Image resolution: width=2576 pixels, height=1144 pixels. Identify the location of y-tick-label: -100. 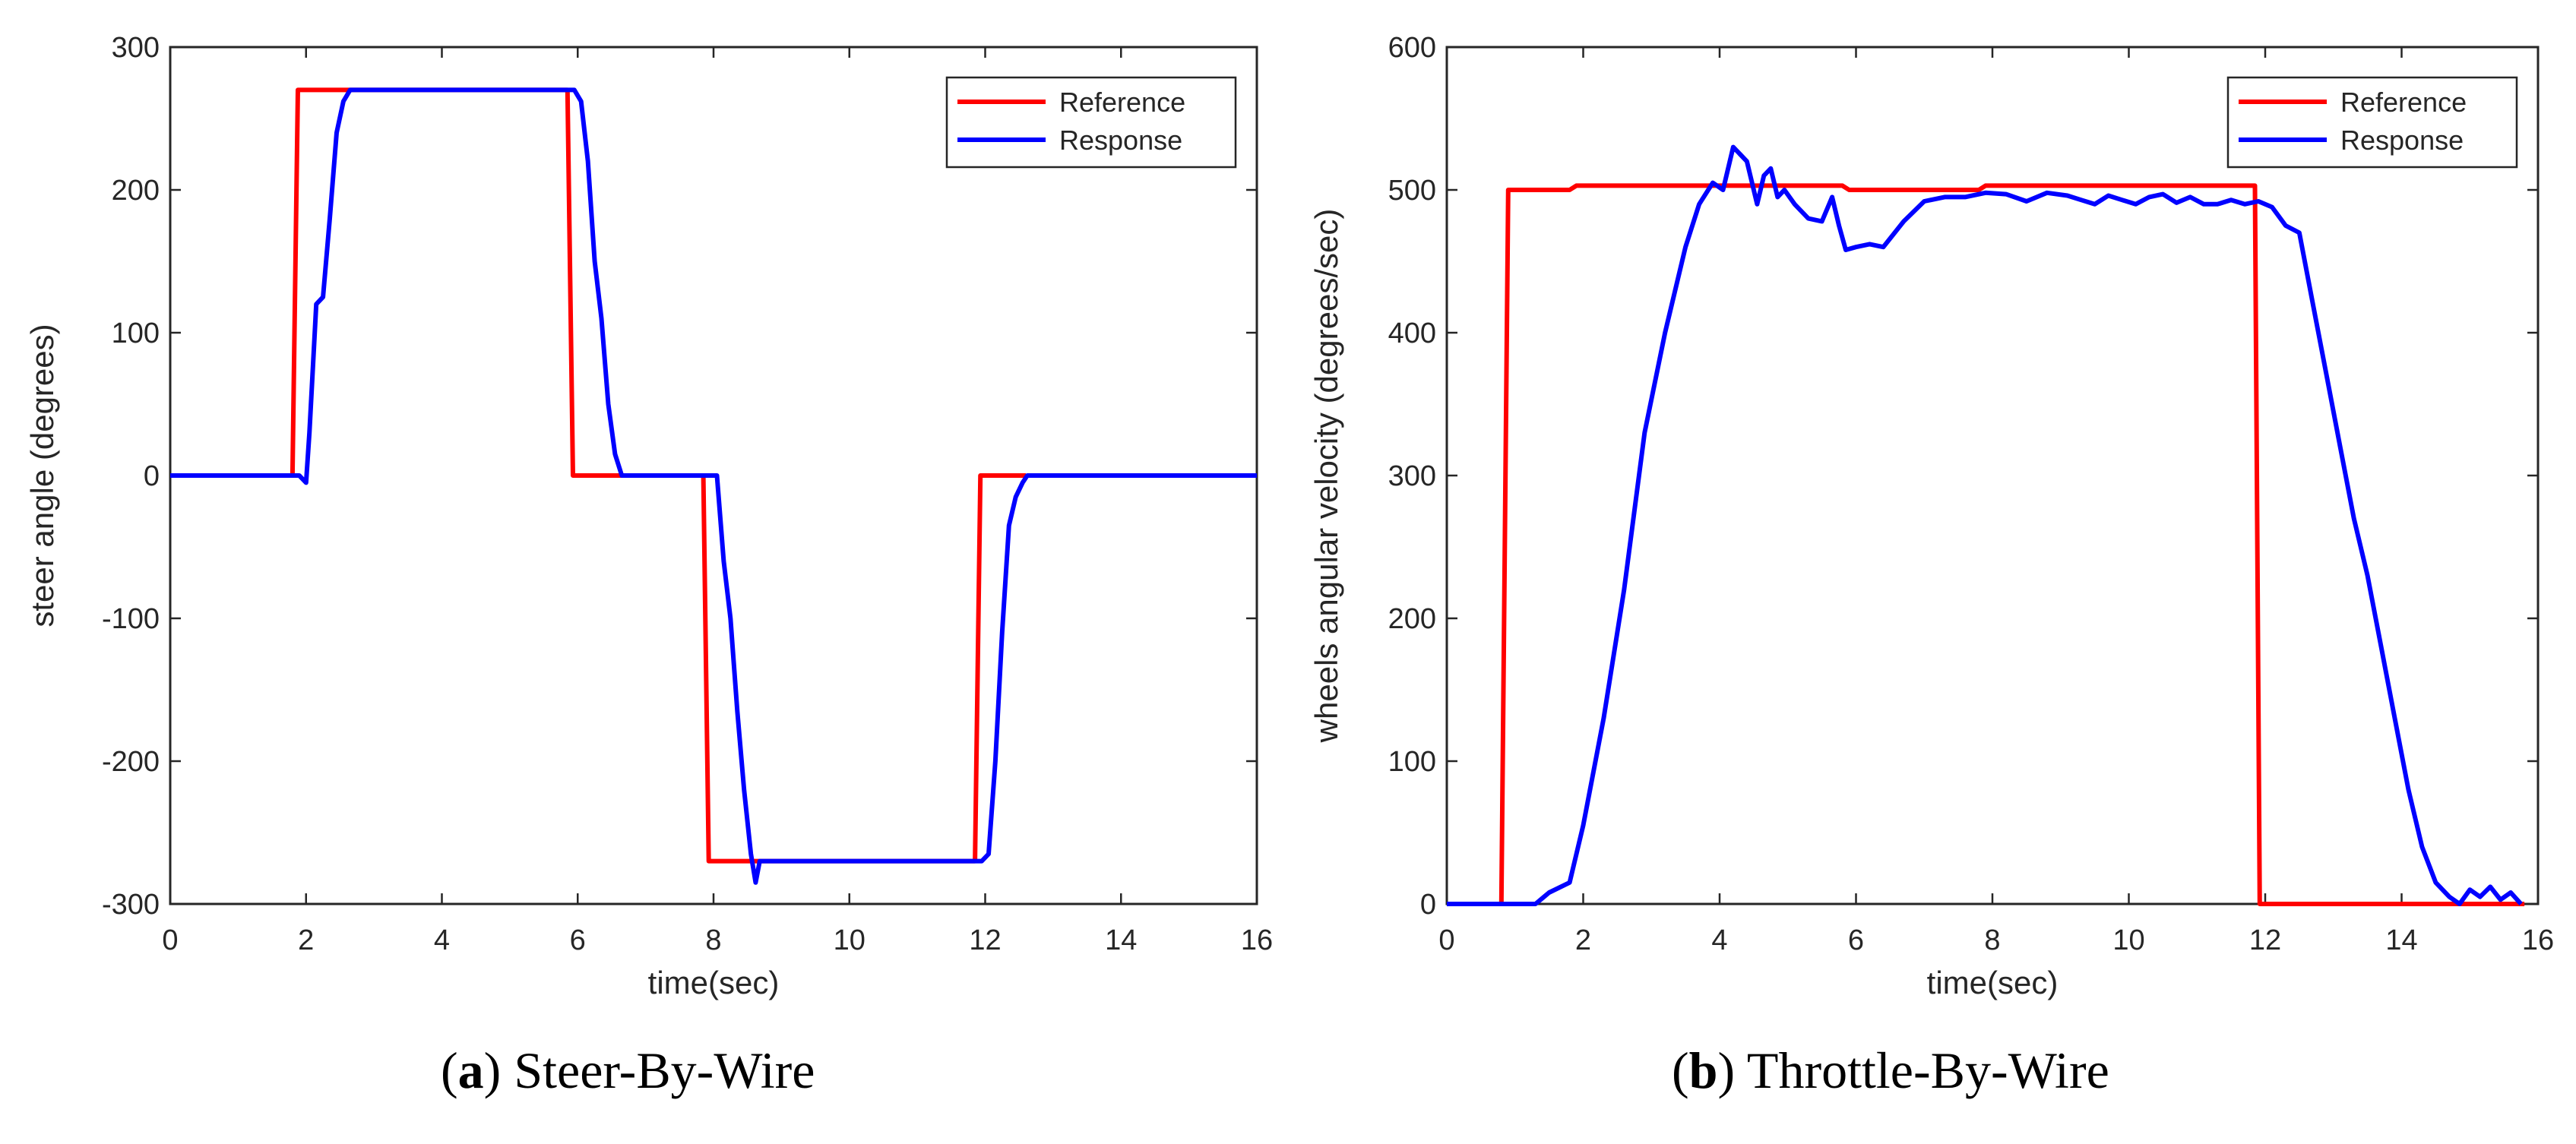
(131, 619).